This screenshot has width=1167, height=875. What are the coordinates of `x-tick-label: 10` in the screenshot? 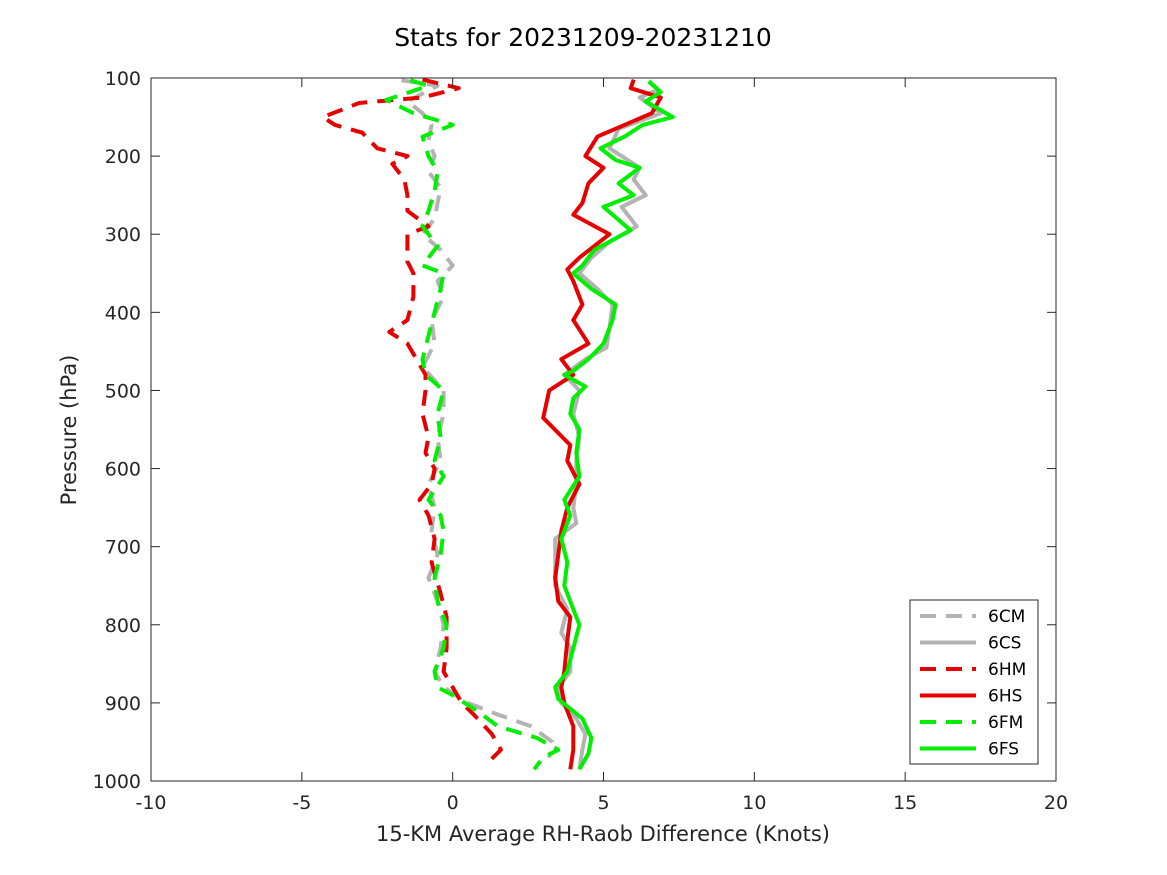 It's located at (754, 803).